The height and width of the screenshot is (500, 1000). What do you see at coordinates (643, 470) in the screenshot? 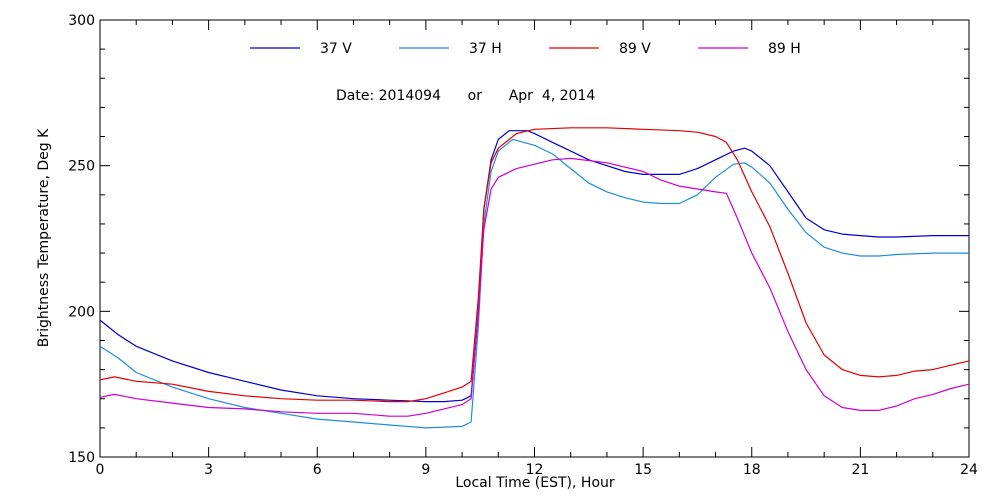
I see `x-tick-label: 15` at bounding box center [643, 470].